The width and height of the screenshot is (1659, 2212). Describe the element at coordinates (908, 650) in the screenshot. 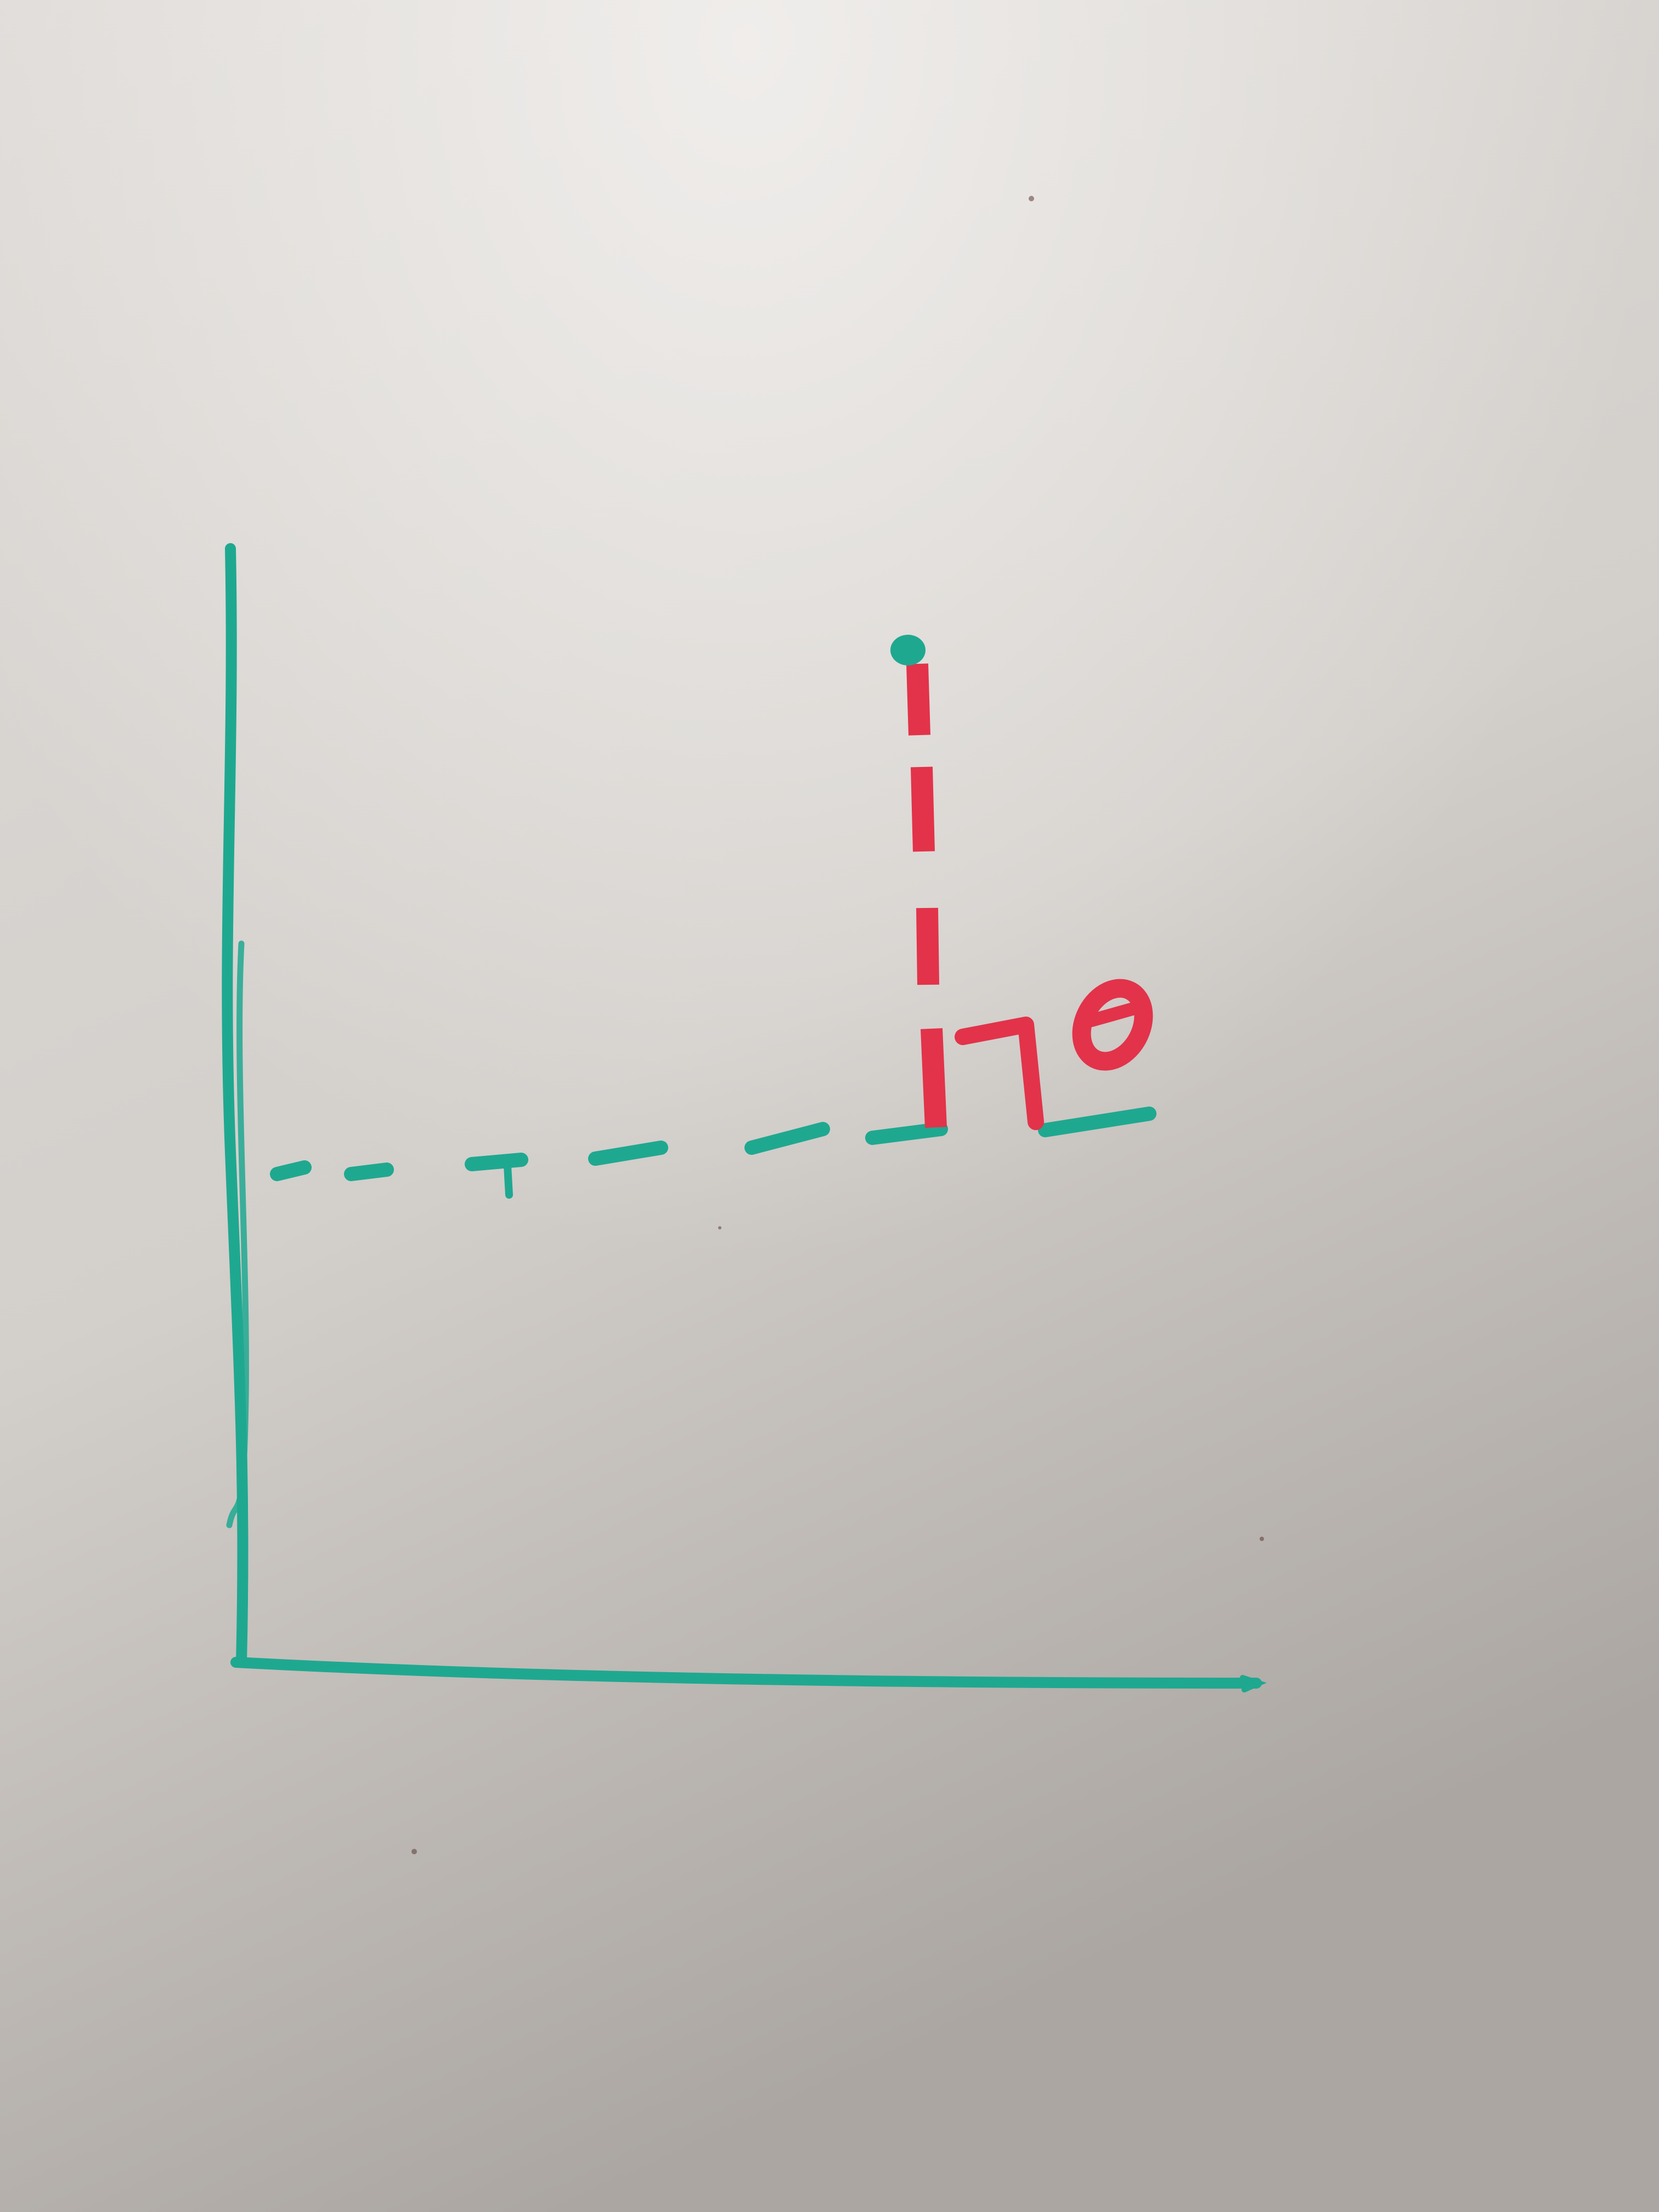

I see `point-marker-icon` at that location.